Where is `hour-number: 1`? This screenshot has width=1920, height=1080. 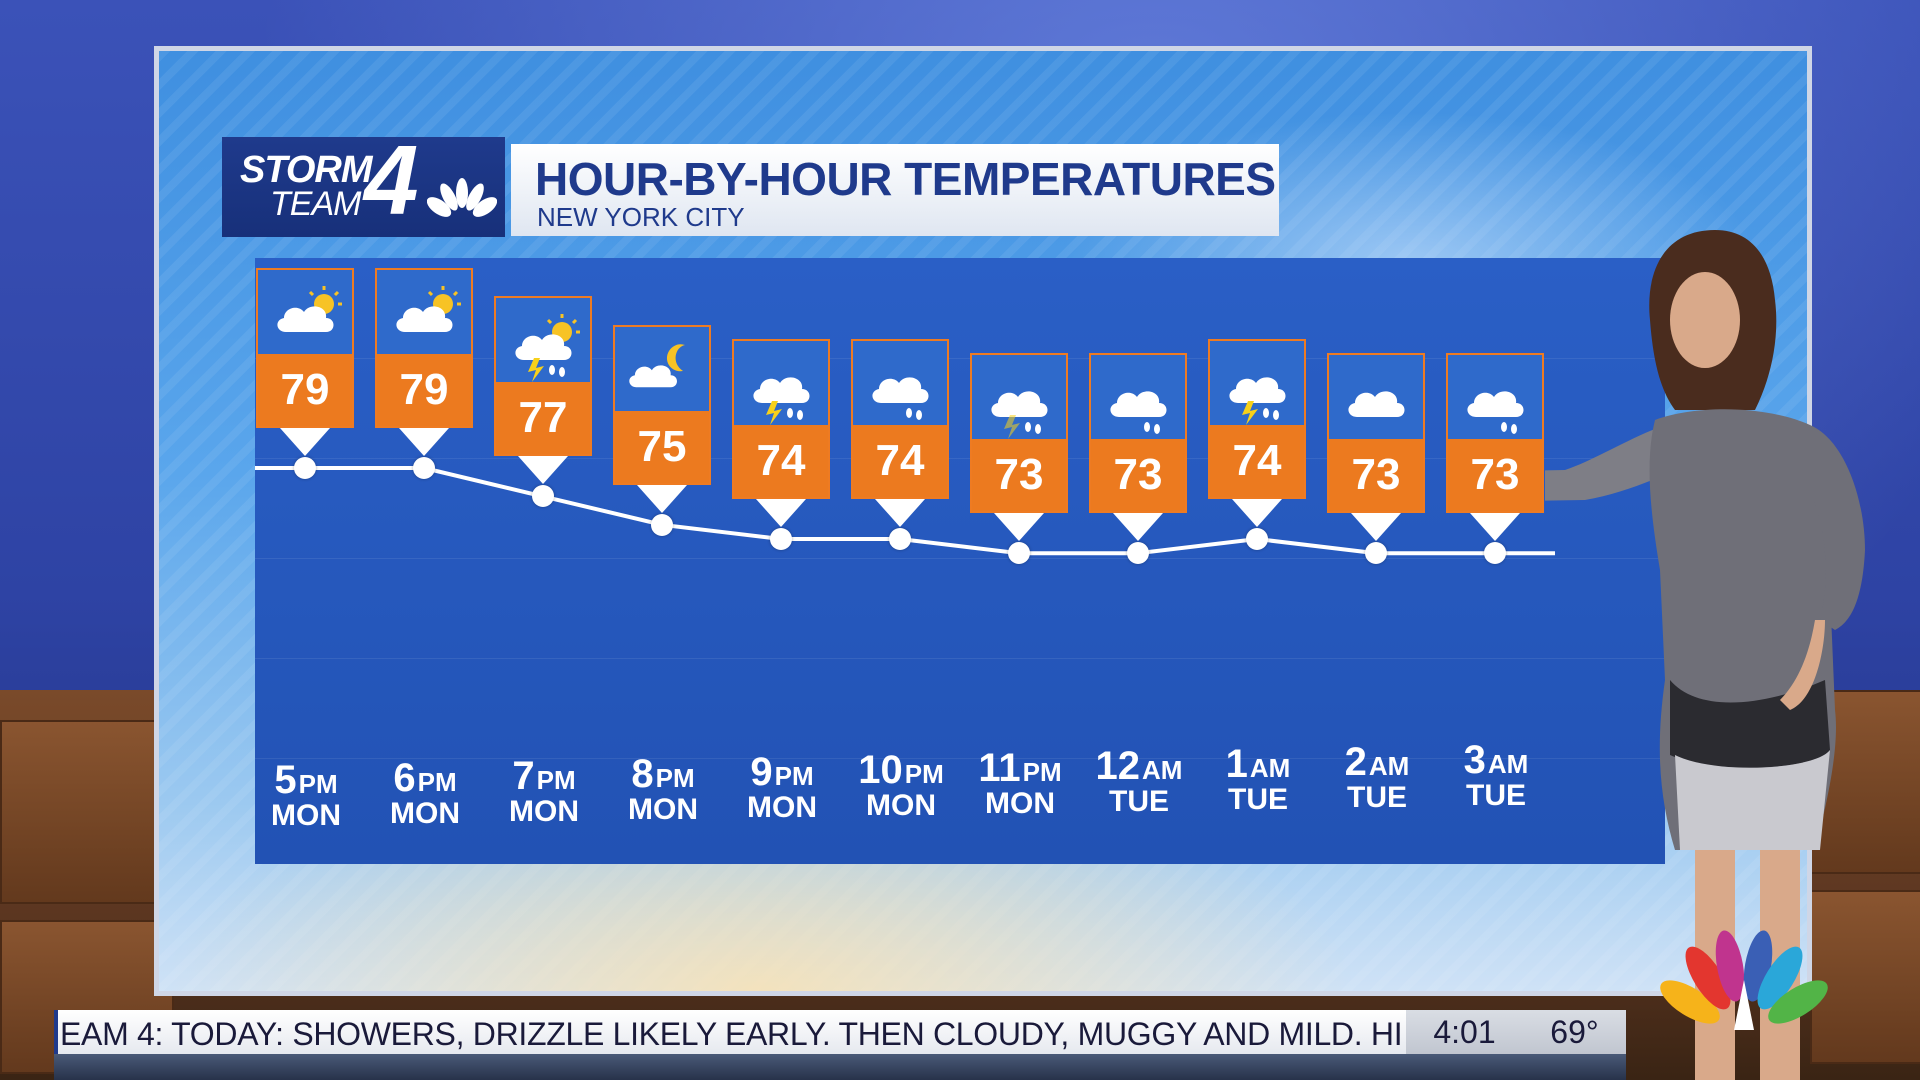
hour-number: 1 is located at coordinates (1236, 764).